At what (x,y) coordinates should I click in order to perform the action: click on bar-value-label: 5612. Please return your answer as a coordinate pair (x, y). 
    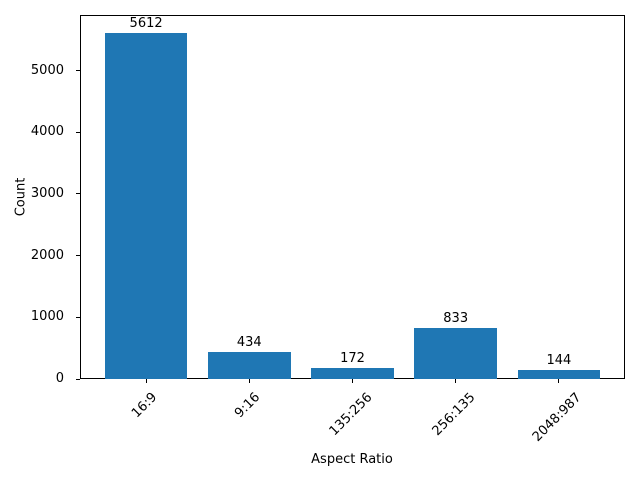
    Looking at the image, I should click on (146, 23).